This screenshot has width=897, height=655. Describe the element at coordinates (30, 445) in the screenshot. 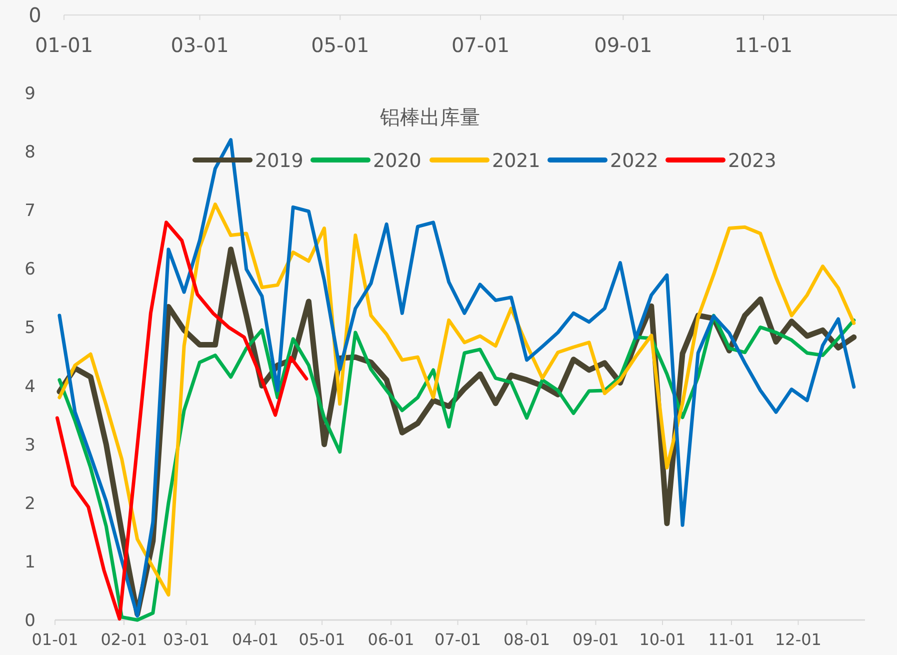

I see `y-tick-label: 3` at that location.